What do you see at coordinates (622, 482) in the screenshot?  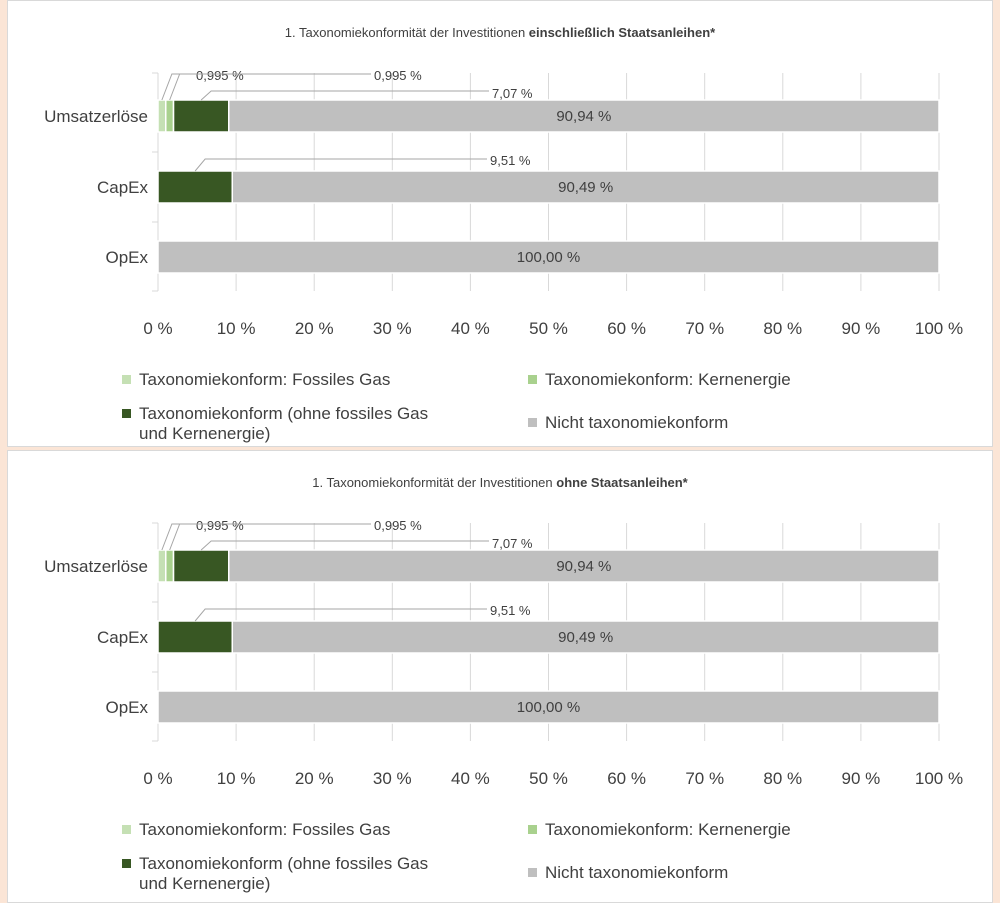 I see `chart-title-bold: ohne Staatsanleihen*` at bounding box center [622, 482].